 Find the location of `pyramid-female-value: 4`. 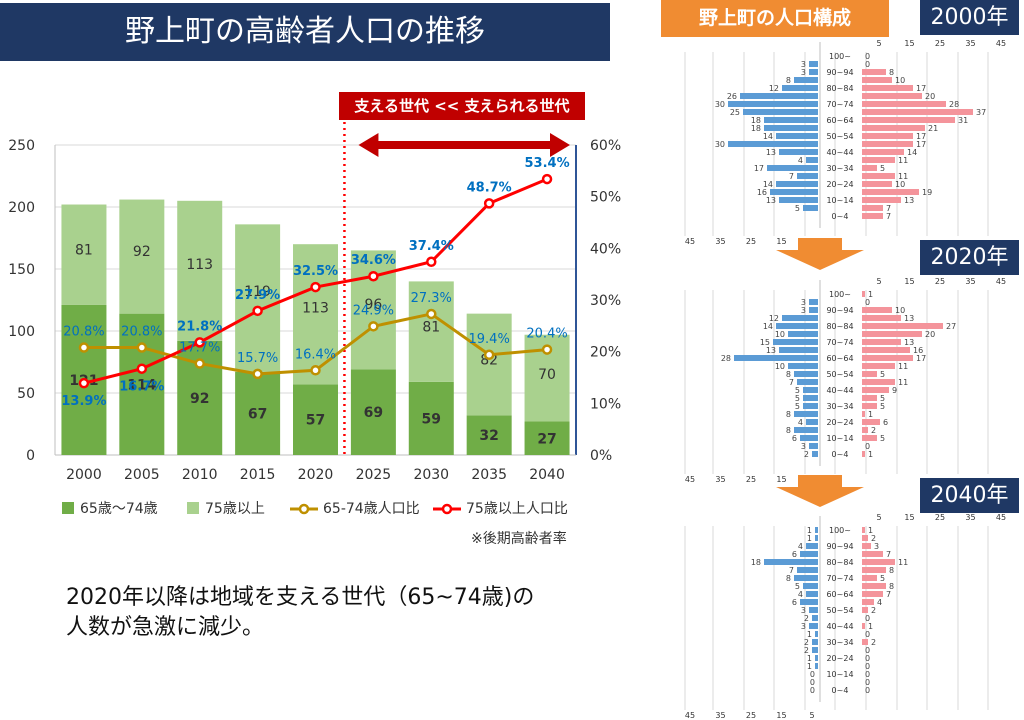

pyramid-female-value: 4 is located at coordinates (879, 602).